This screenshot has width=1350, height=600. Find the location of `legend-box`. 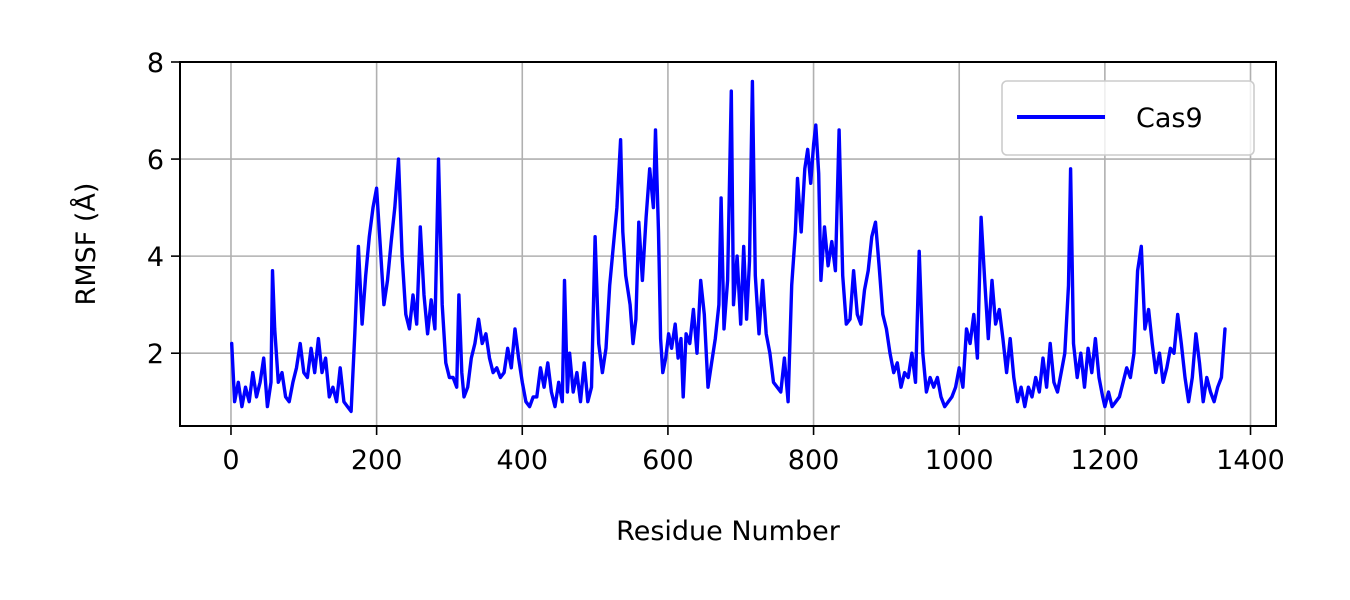

legend-box is located at coordinates (1128, 118).